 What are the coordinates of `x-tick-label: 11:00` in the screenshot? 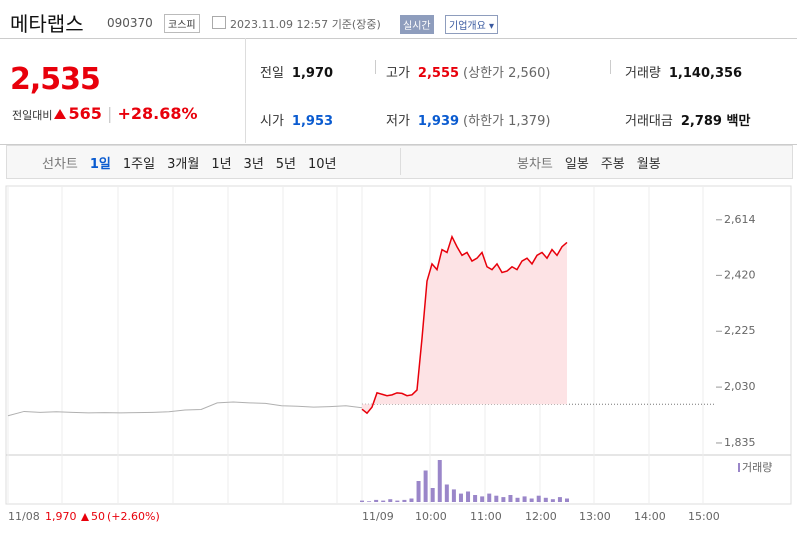 It's located at (486, 516).